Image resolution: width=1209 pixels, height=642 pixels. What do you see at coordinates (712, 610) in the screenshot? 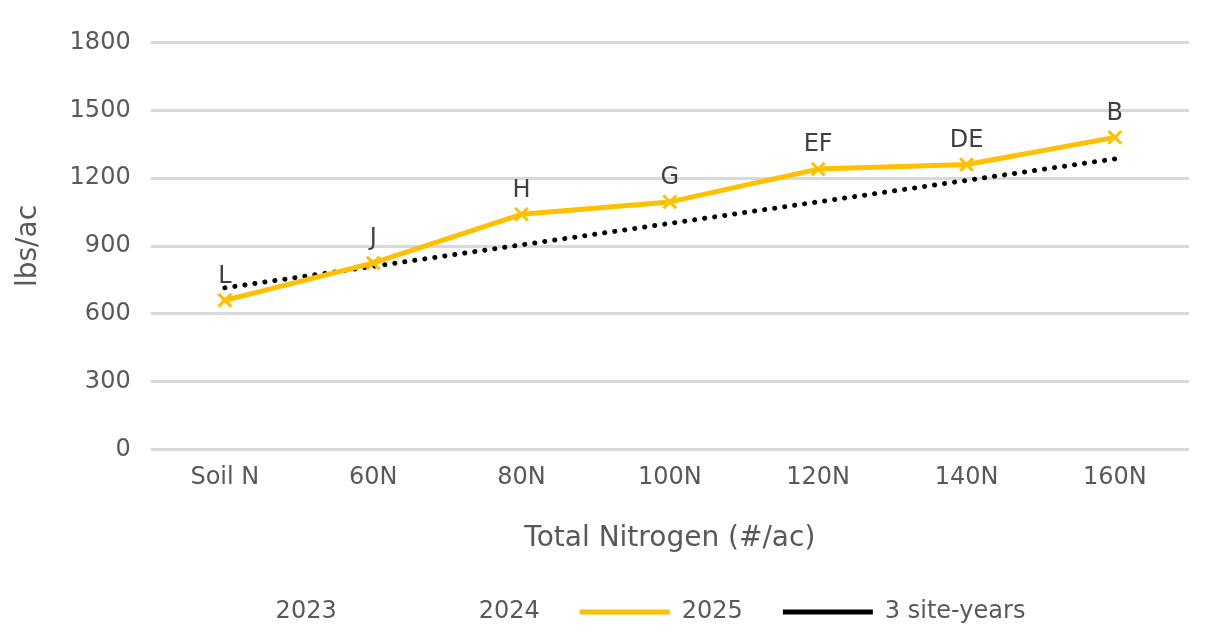
I see `legend-label: 2025` at bounding box center [712, 610].